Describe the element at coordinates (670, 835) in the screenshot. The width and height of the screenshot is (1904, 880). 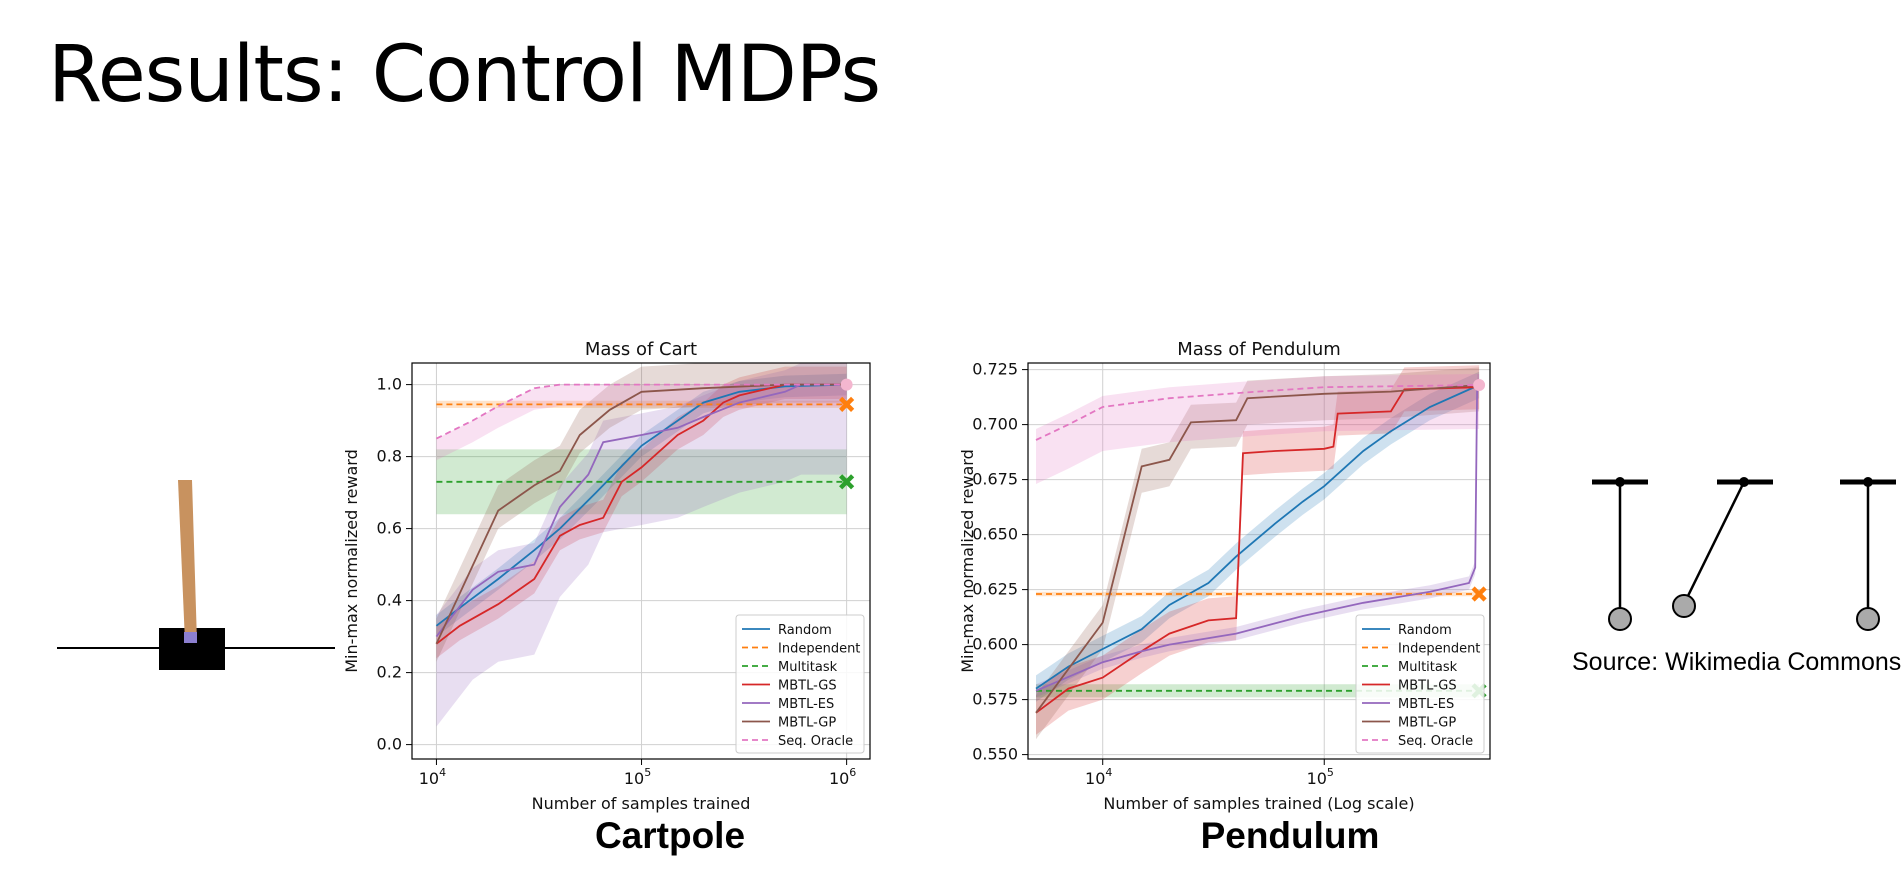
I see `cartpole-caption: Cartpole` at that location.